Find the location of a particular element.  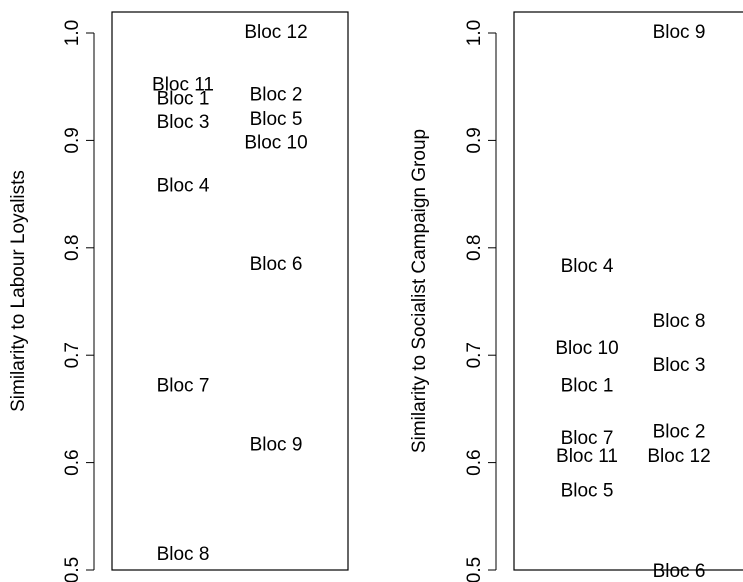

y-axis-title: Similarity to Socialist Campaign Group is located at coordinates (419, 291).